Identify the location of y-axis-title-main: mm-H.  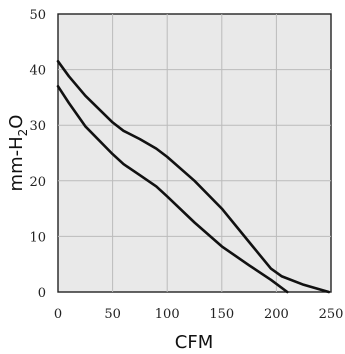
(16, 163).